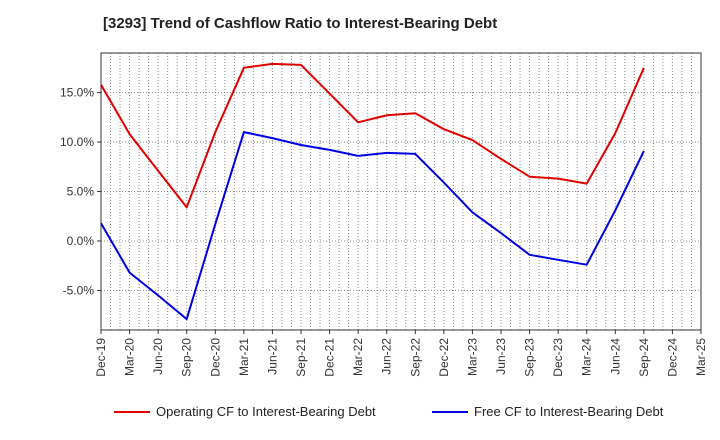  Describe the element at coordinates (530, 357) in the screenshot. I see `x-tick-label: Sep-23` at that location.